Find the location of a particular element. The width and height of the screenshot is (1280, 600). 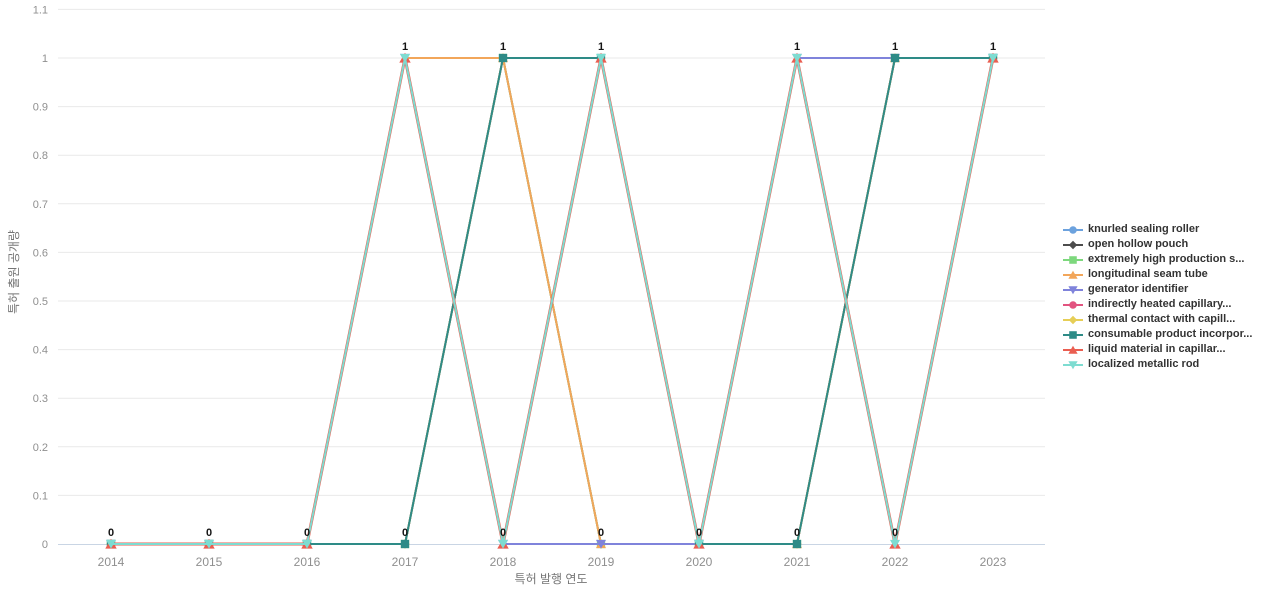

legend-label: knurled sealing roller is located at coordinates (1144, 229).